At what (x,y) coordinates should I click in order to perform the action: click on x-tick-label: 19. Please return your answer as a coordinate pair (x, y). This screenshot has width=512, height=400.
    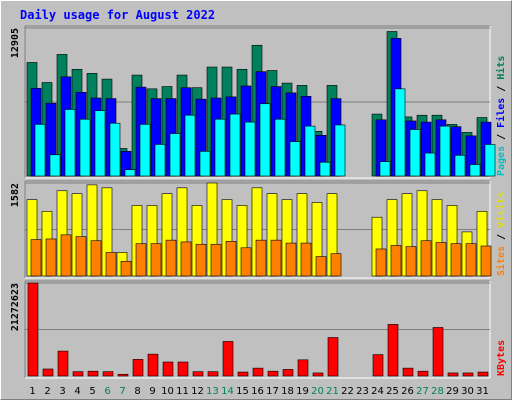
    Looking at the image, I should click on (302, 391).